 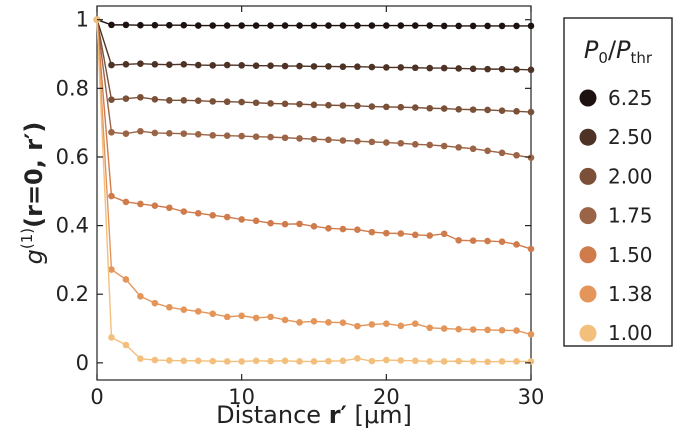 I want to click on y-tick-label: 1, so click(x=82, y=20).